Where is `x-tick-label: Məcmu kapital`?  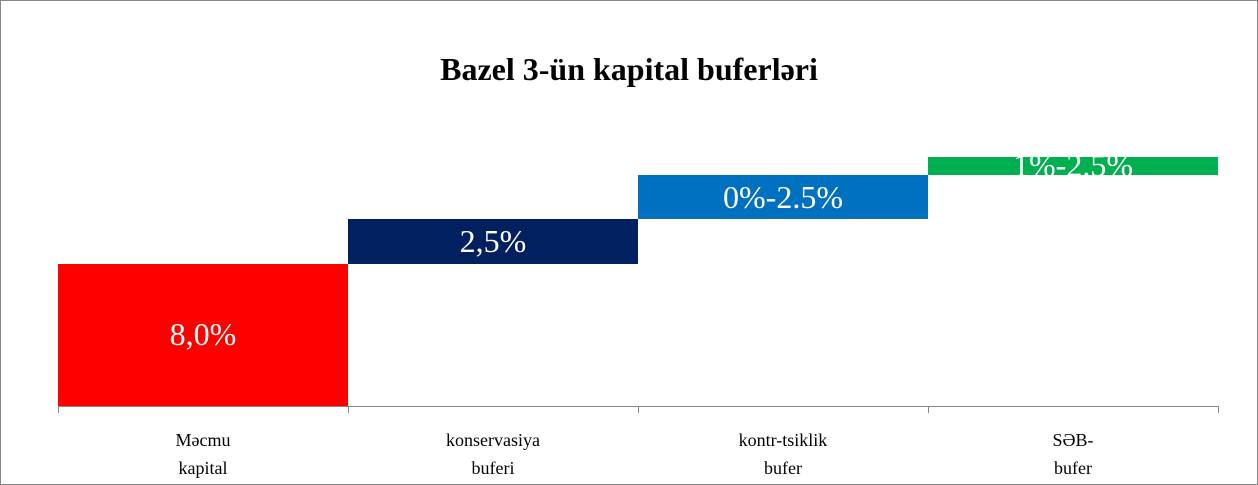 x-tick-label: Məcmu kapital is located at coordinates (203, 454).